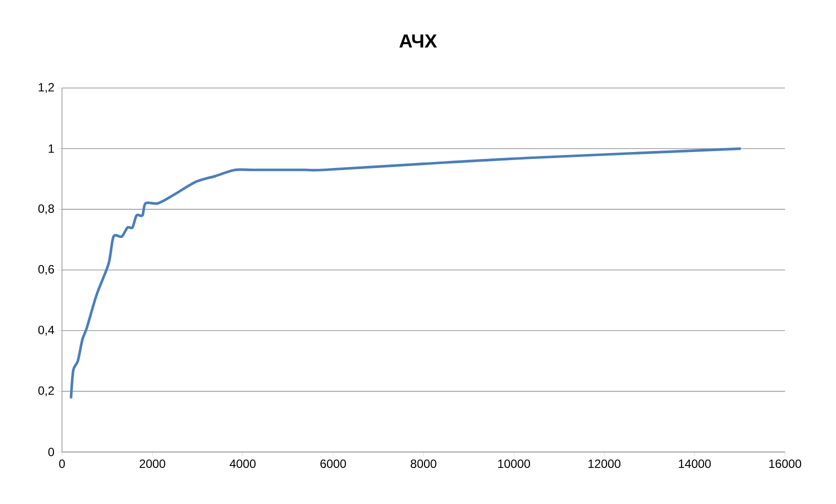 The width and height of the screenshot is (836, 504). What do you see at coordinates (46, 331) in the screenshot?
I see `y-tick-label: 0,4` at bounding box center [46, 331].